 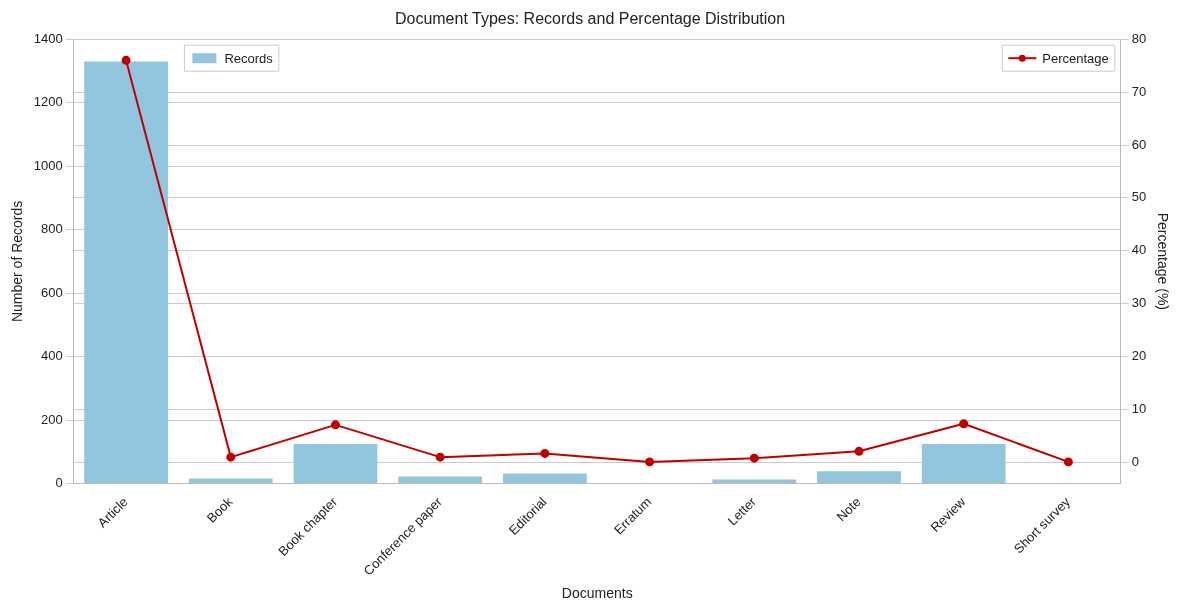 I want to click on y2-tick-label: 10, so click(x=1139, y=409).